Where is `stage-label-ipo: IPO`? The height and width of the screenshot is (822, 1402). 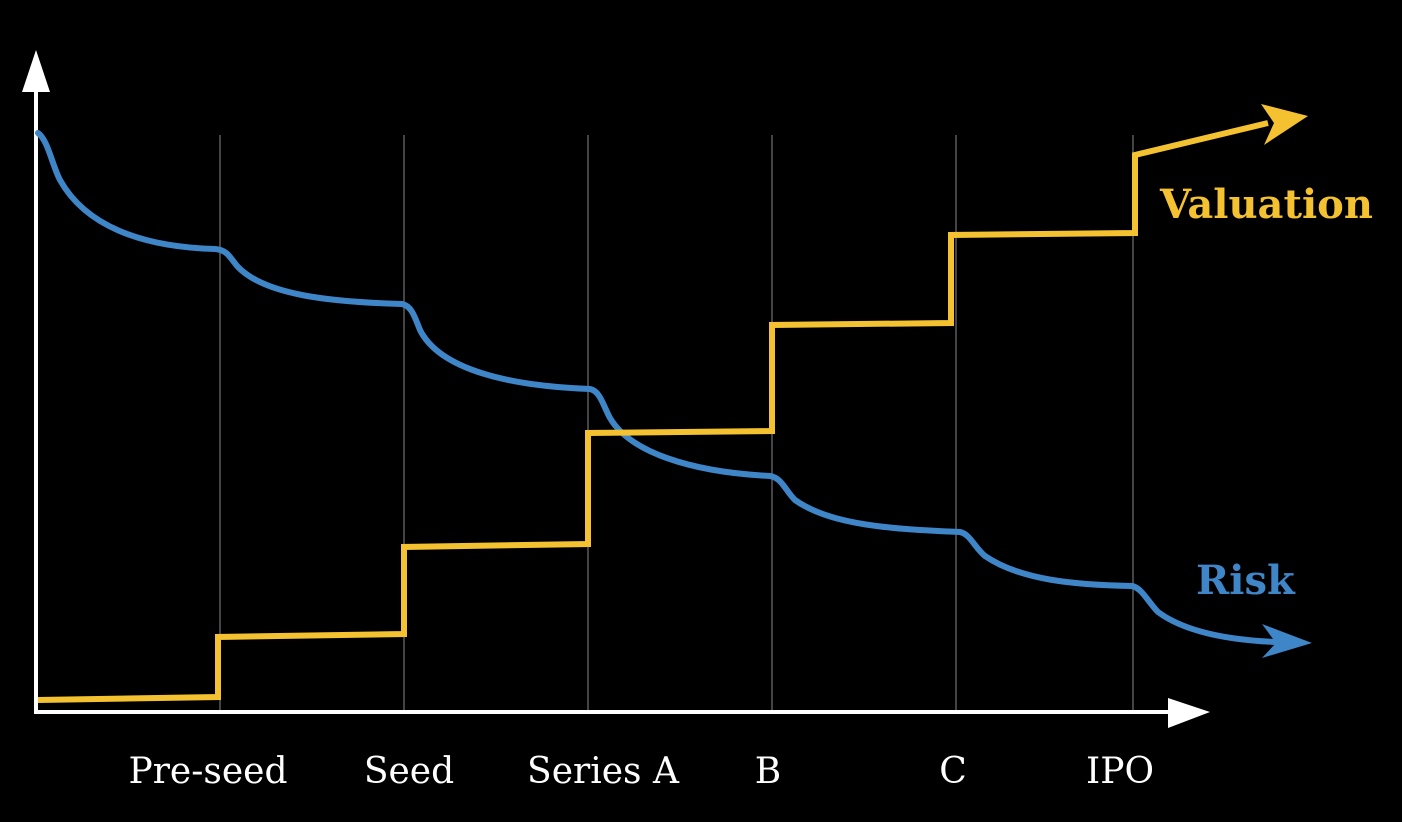
stage-label-ipo: IPO is located at coordinates (1120, 771).